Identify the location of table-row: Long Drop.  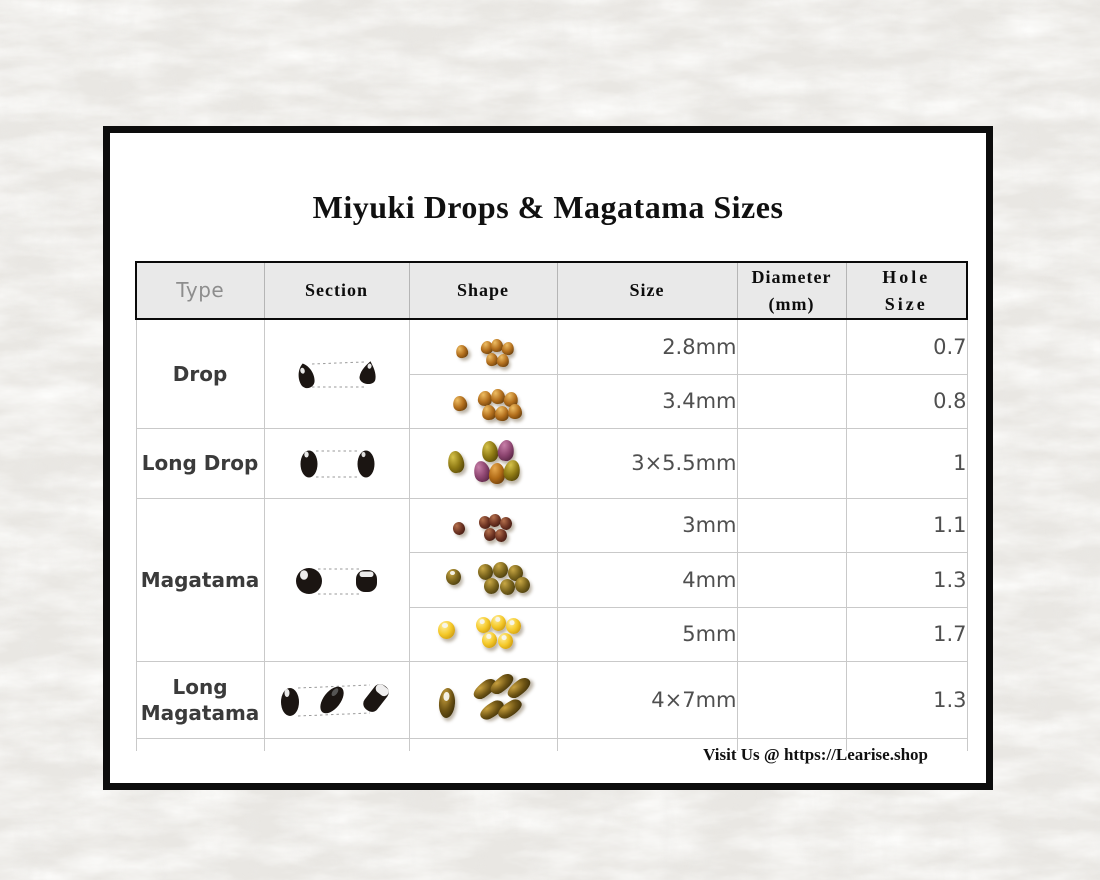
(551, 463).